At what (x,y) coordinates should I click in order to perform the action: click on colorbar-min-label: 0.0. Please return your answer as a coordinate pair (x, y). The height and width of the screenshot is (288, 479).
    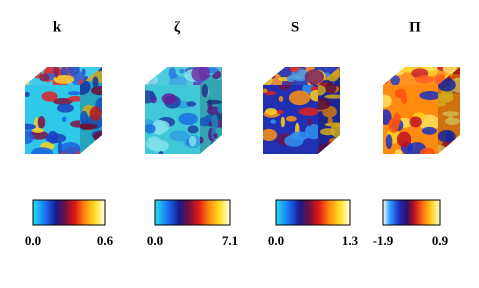
    Looking at the image, I should click on (155, 240).